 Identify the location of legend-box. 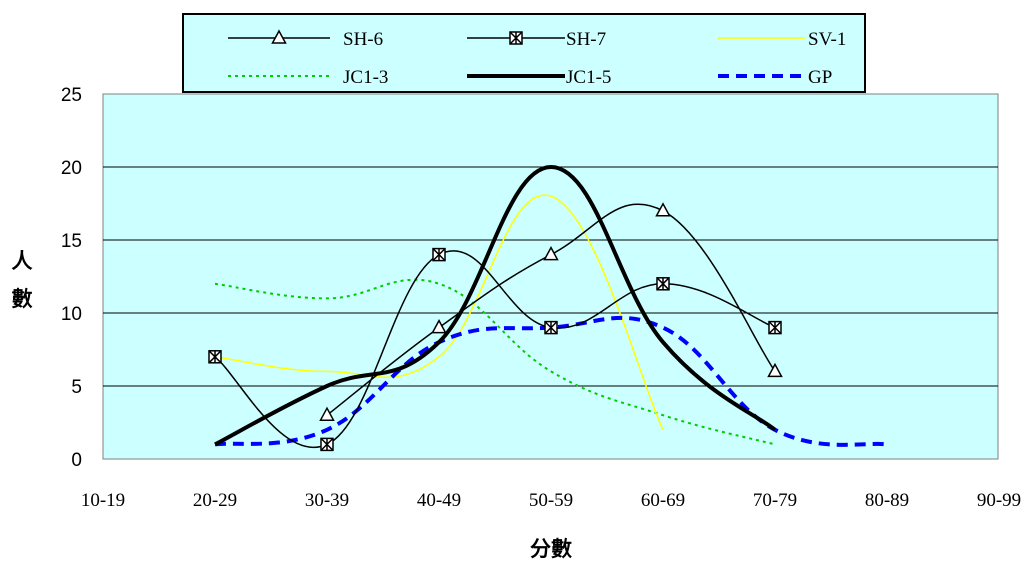
(524, 53).